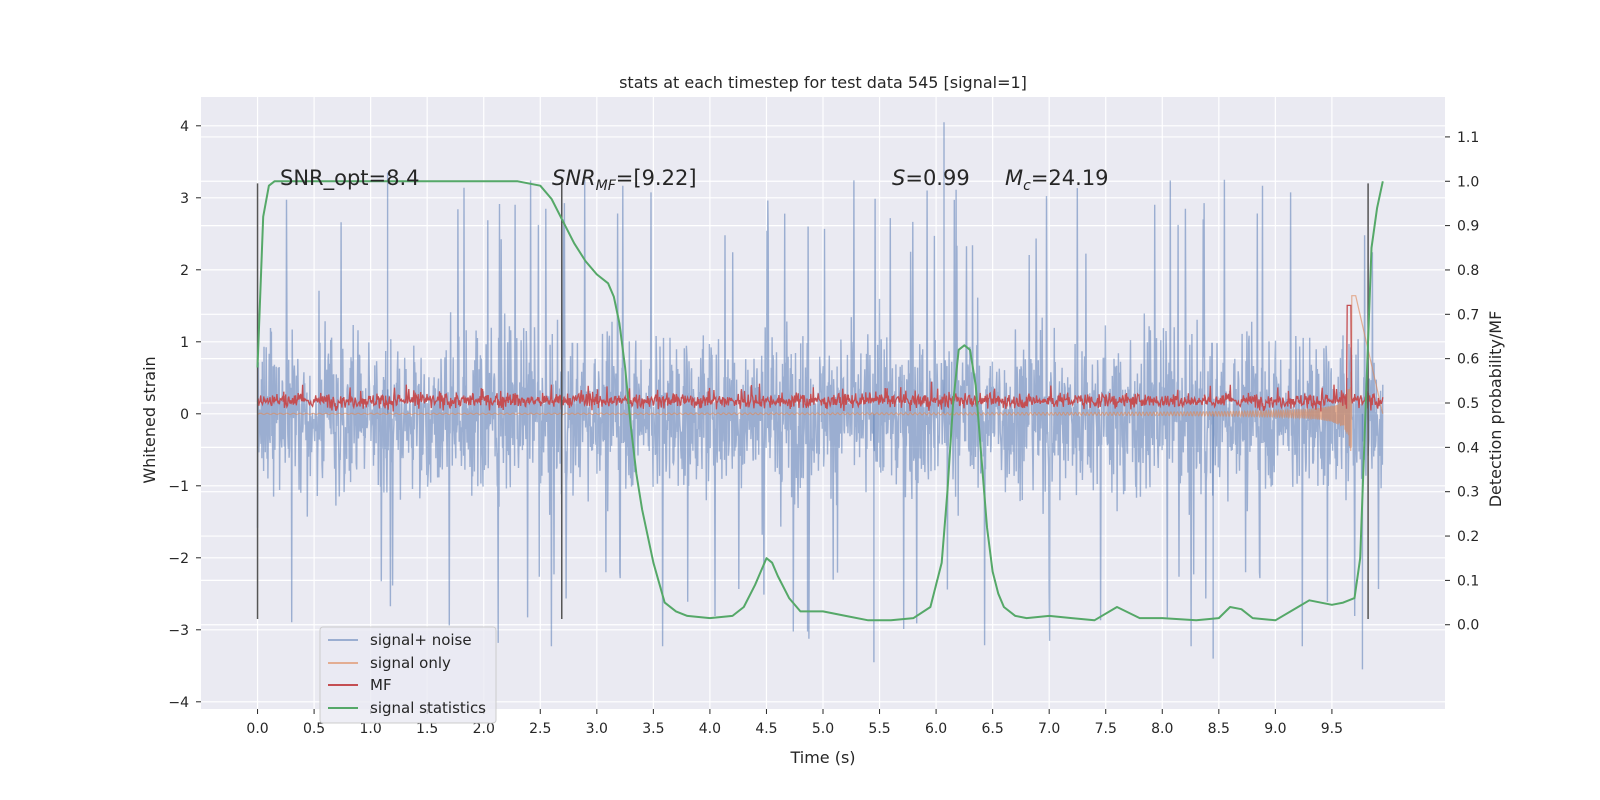 The image size is (1600, 800). What do you see at coordinates (1468, 138) in the screenshot?
I see `y2-tick-label: 1.1` at bounding box center [1468, 138].